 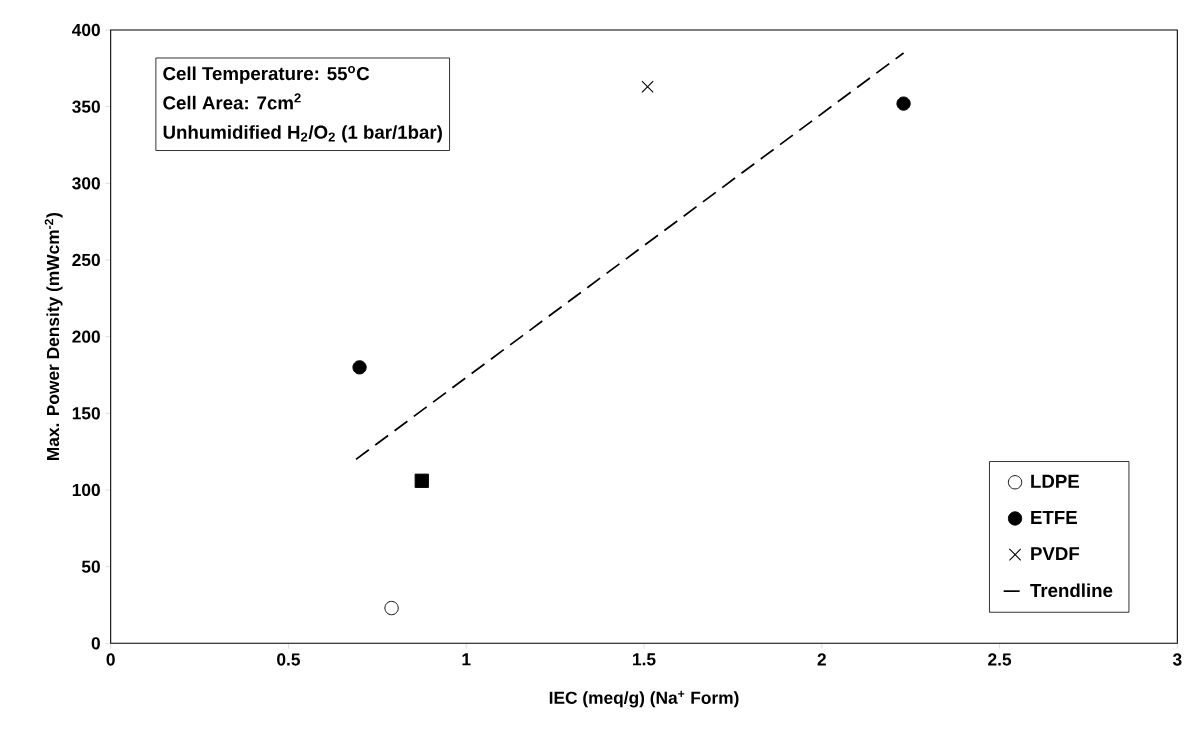 What do you see at coordinates (90, 566) in the screenshot?
I see `y-tick-label: 50` at bounding box center [90, 566].